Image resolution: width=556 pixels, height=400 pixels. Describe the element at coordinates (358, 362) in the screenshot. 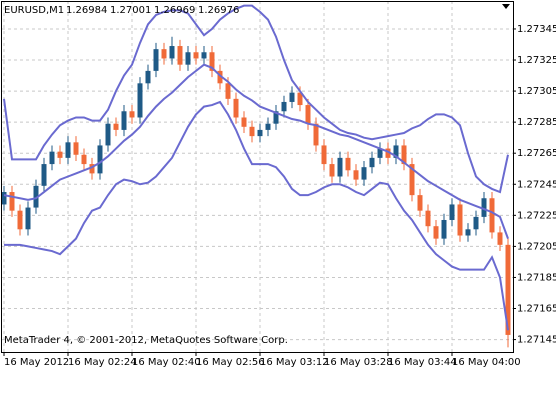

I see `x-tick-label: 16 May 03:28` at that location.